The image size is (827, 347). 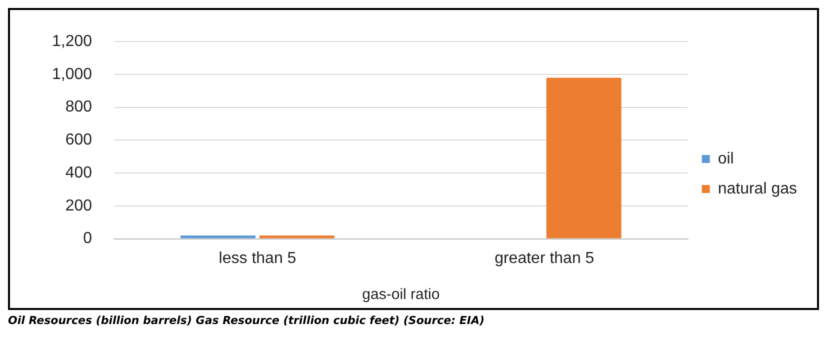 I want to click on text: Oil Resources (billion barrels) Gas Resource (trillion cubic feet) (Source: EIA), so click(x=247, y=320).